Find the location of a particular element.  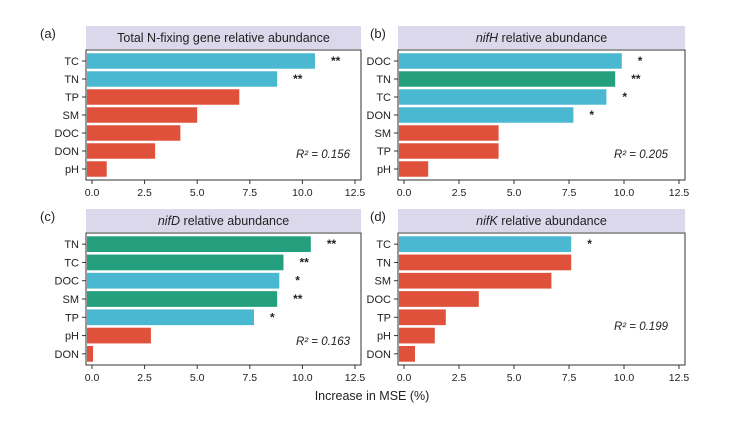

r-squared-annotation: R² = 0.163 is located at coordinates (323, 342).